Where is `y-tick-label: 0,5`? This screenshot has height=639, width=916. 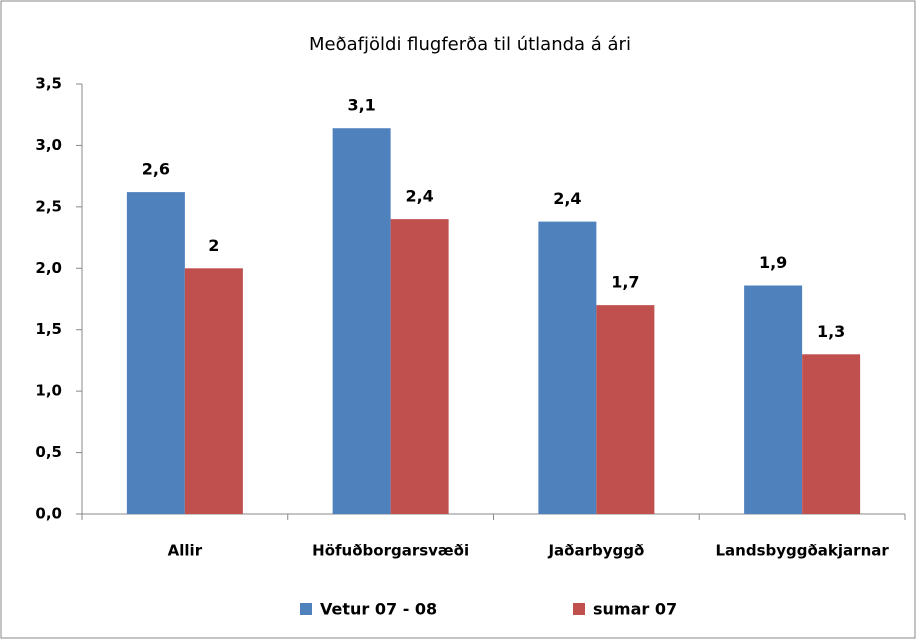 y-tick-label: 0,5 is located at coordinates (48, 452).